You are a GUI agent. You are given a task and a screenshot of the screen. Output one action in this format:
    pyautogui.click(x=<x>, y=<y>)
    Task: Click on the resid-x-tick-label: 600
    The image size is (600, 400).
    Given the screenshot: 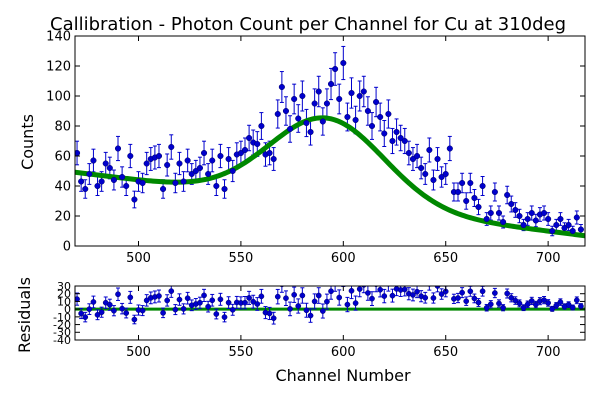 What is the action you would take?
    pyautogui.click(x=343, y=352)
    